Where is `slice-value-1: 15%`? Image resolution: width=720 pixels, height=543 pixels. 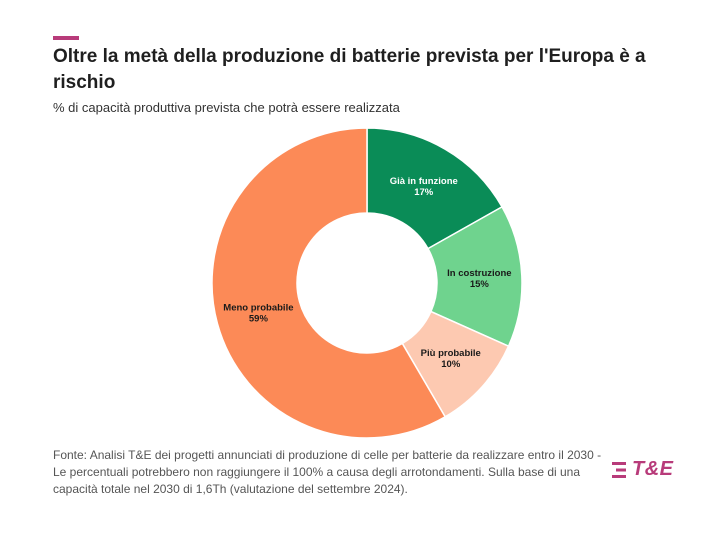
slice-value-1: 15% is located at coordinates (480, 284).